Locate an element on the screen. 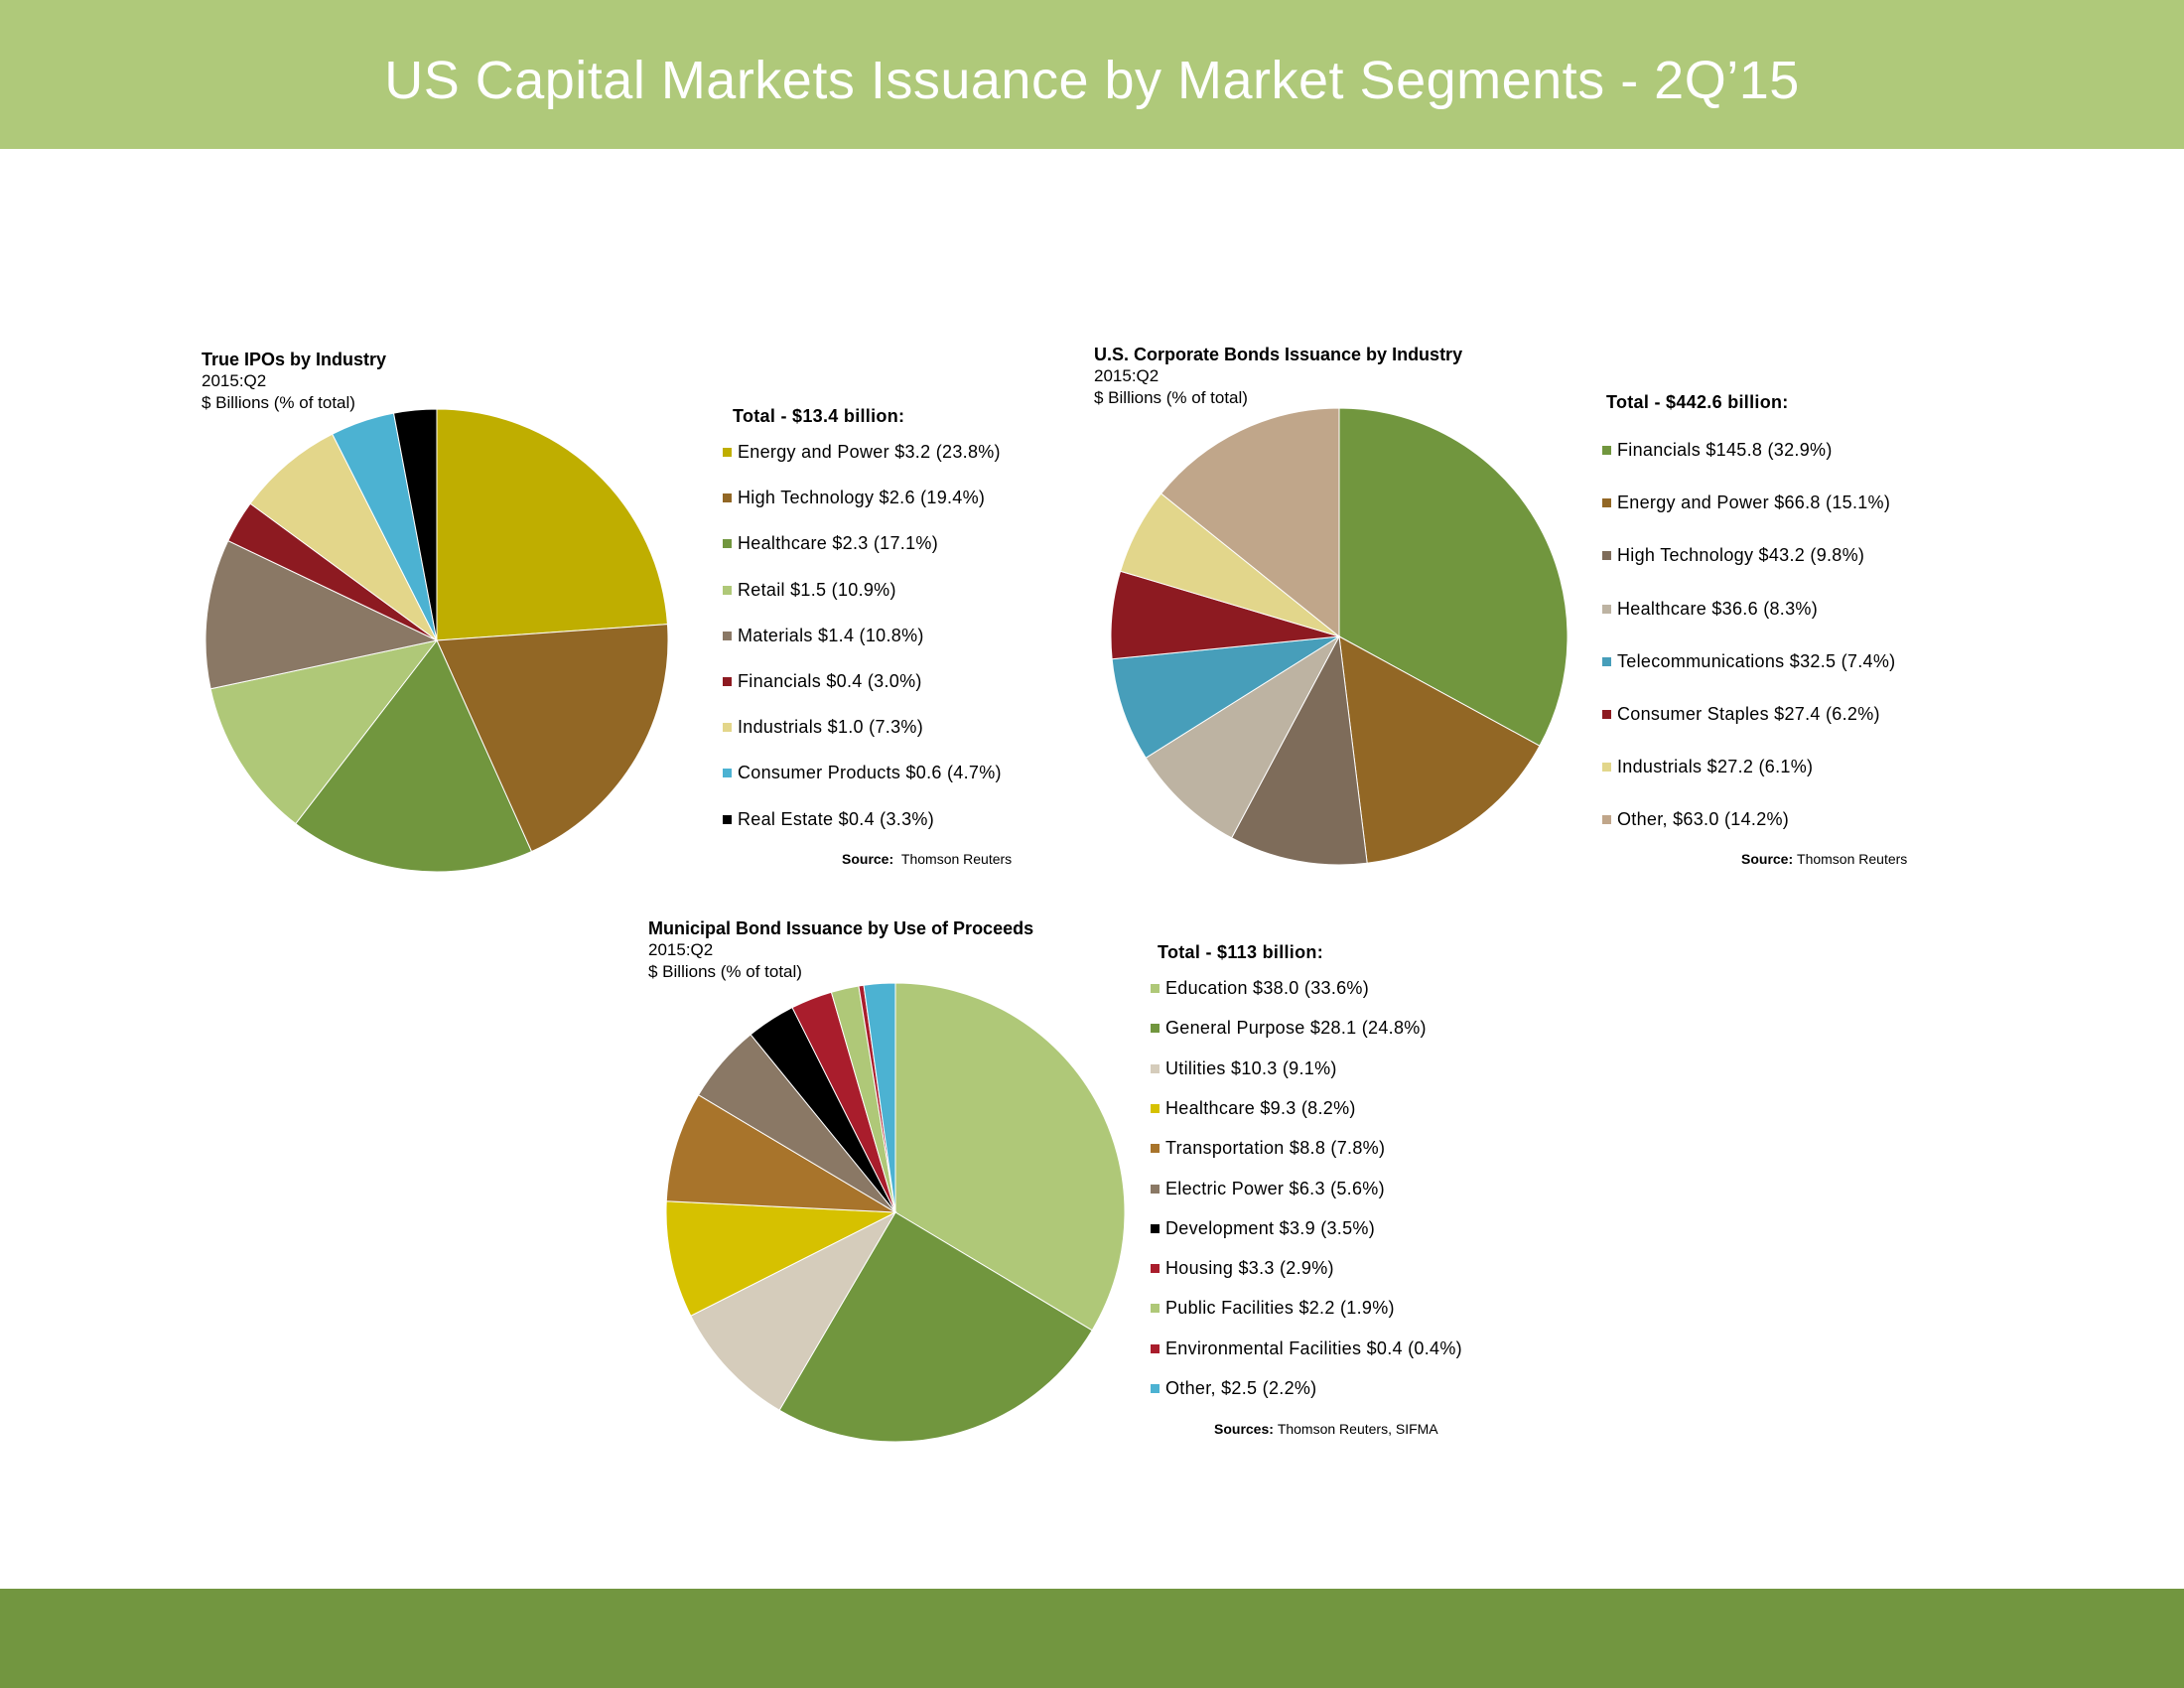 The image size is (2184, 1688). chart-units-ipos: $ Billions (% of total) is located at coordinates (278, 402).